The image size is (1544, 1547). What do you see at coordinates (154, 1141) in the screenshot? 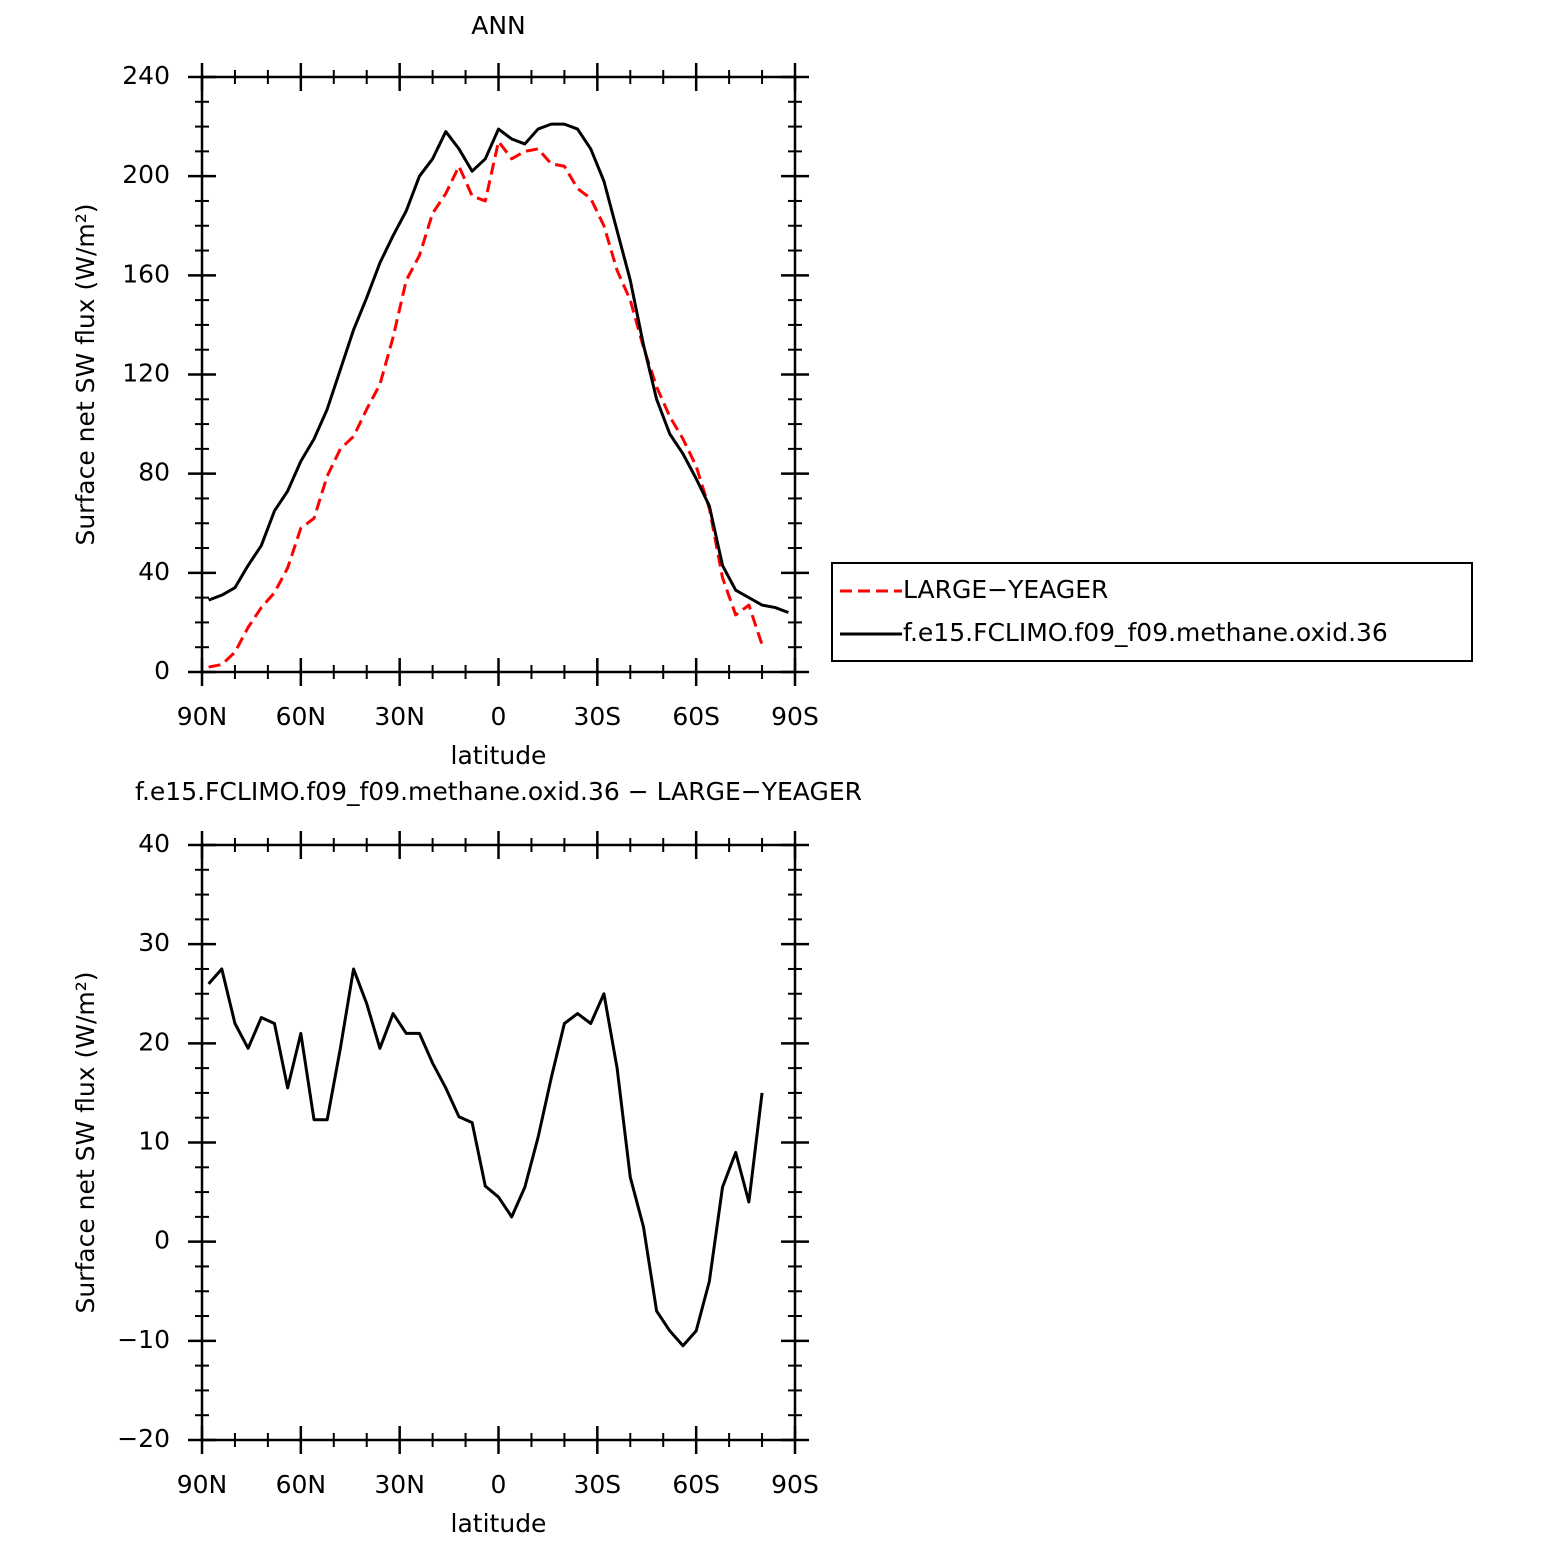
I see `y-tick-label: 10` at bounding box center [154, 1141].